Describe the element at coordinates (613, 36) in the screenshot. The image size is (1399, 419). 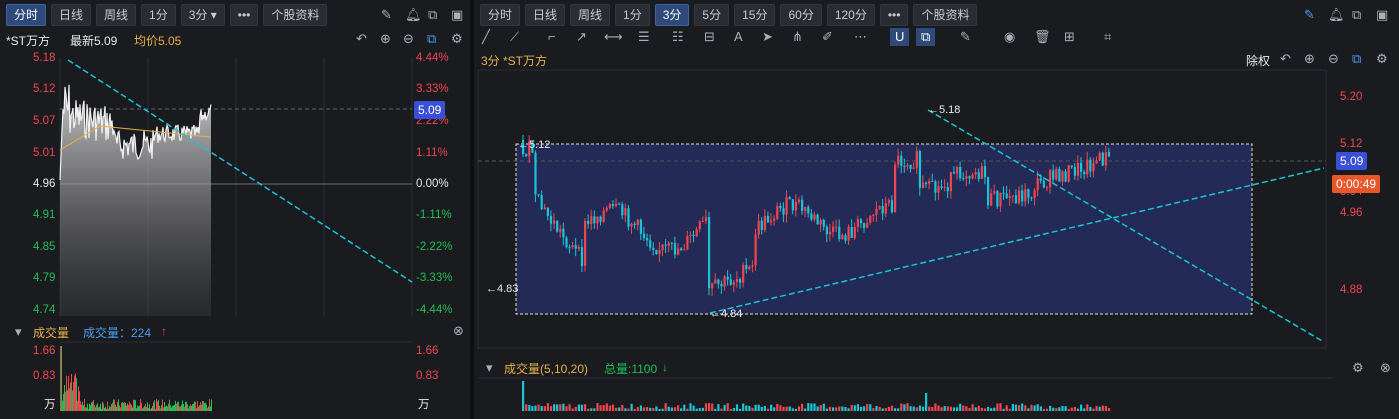
I see `price-line-tool-icon: ⟷` at that location.